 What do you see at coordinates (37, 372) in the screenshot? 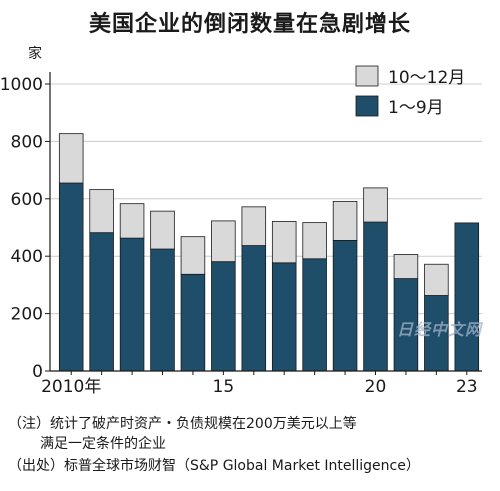
I see `y-tick-label: 0` at bounding box center [37, 372].